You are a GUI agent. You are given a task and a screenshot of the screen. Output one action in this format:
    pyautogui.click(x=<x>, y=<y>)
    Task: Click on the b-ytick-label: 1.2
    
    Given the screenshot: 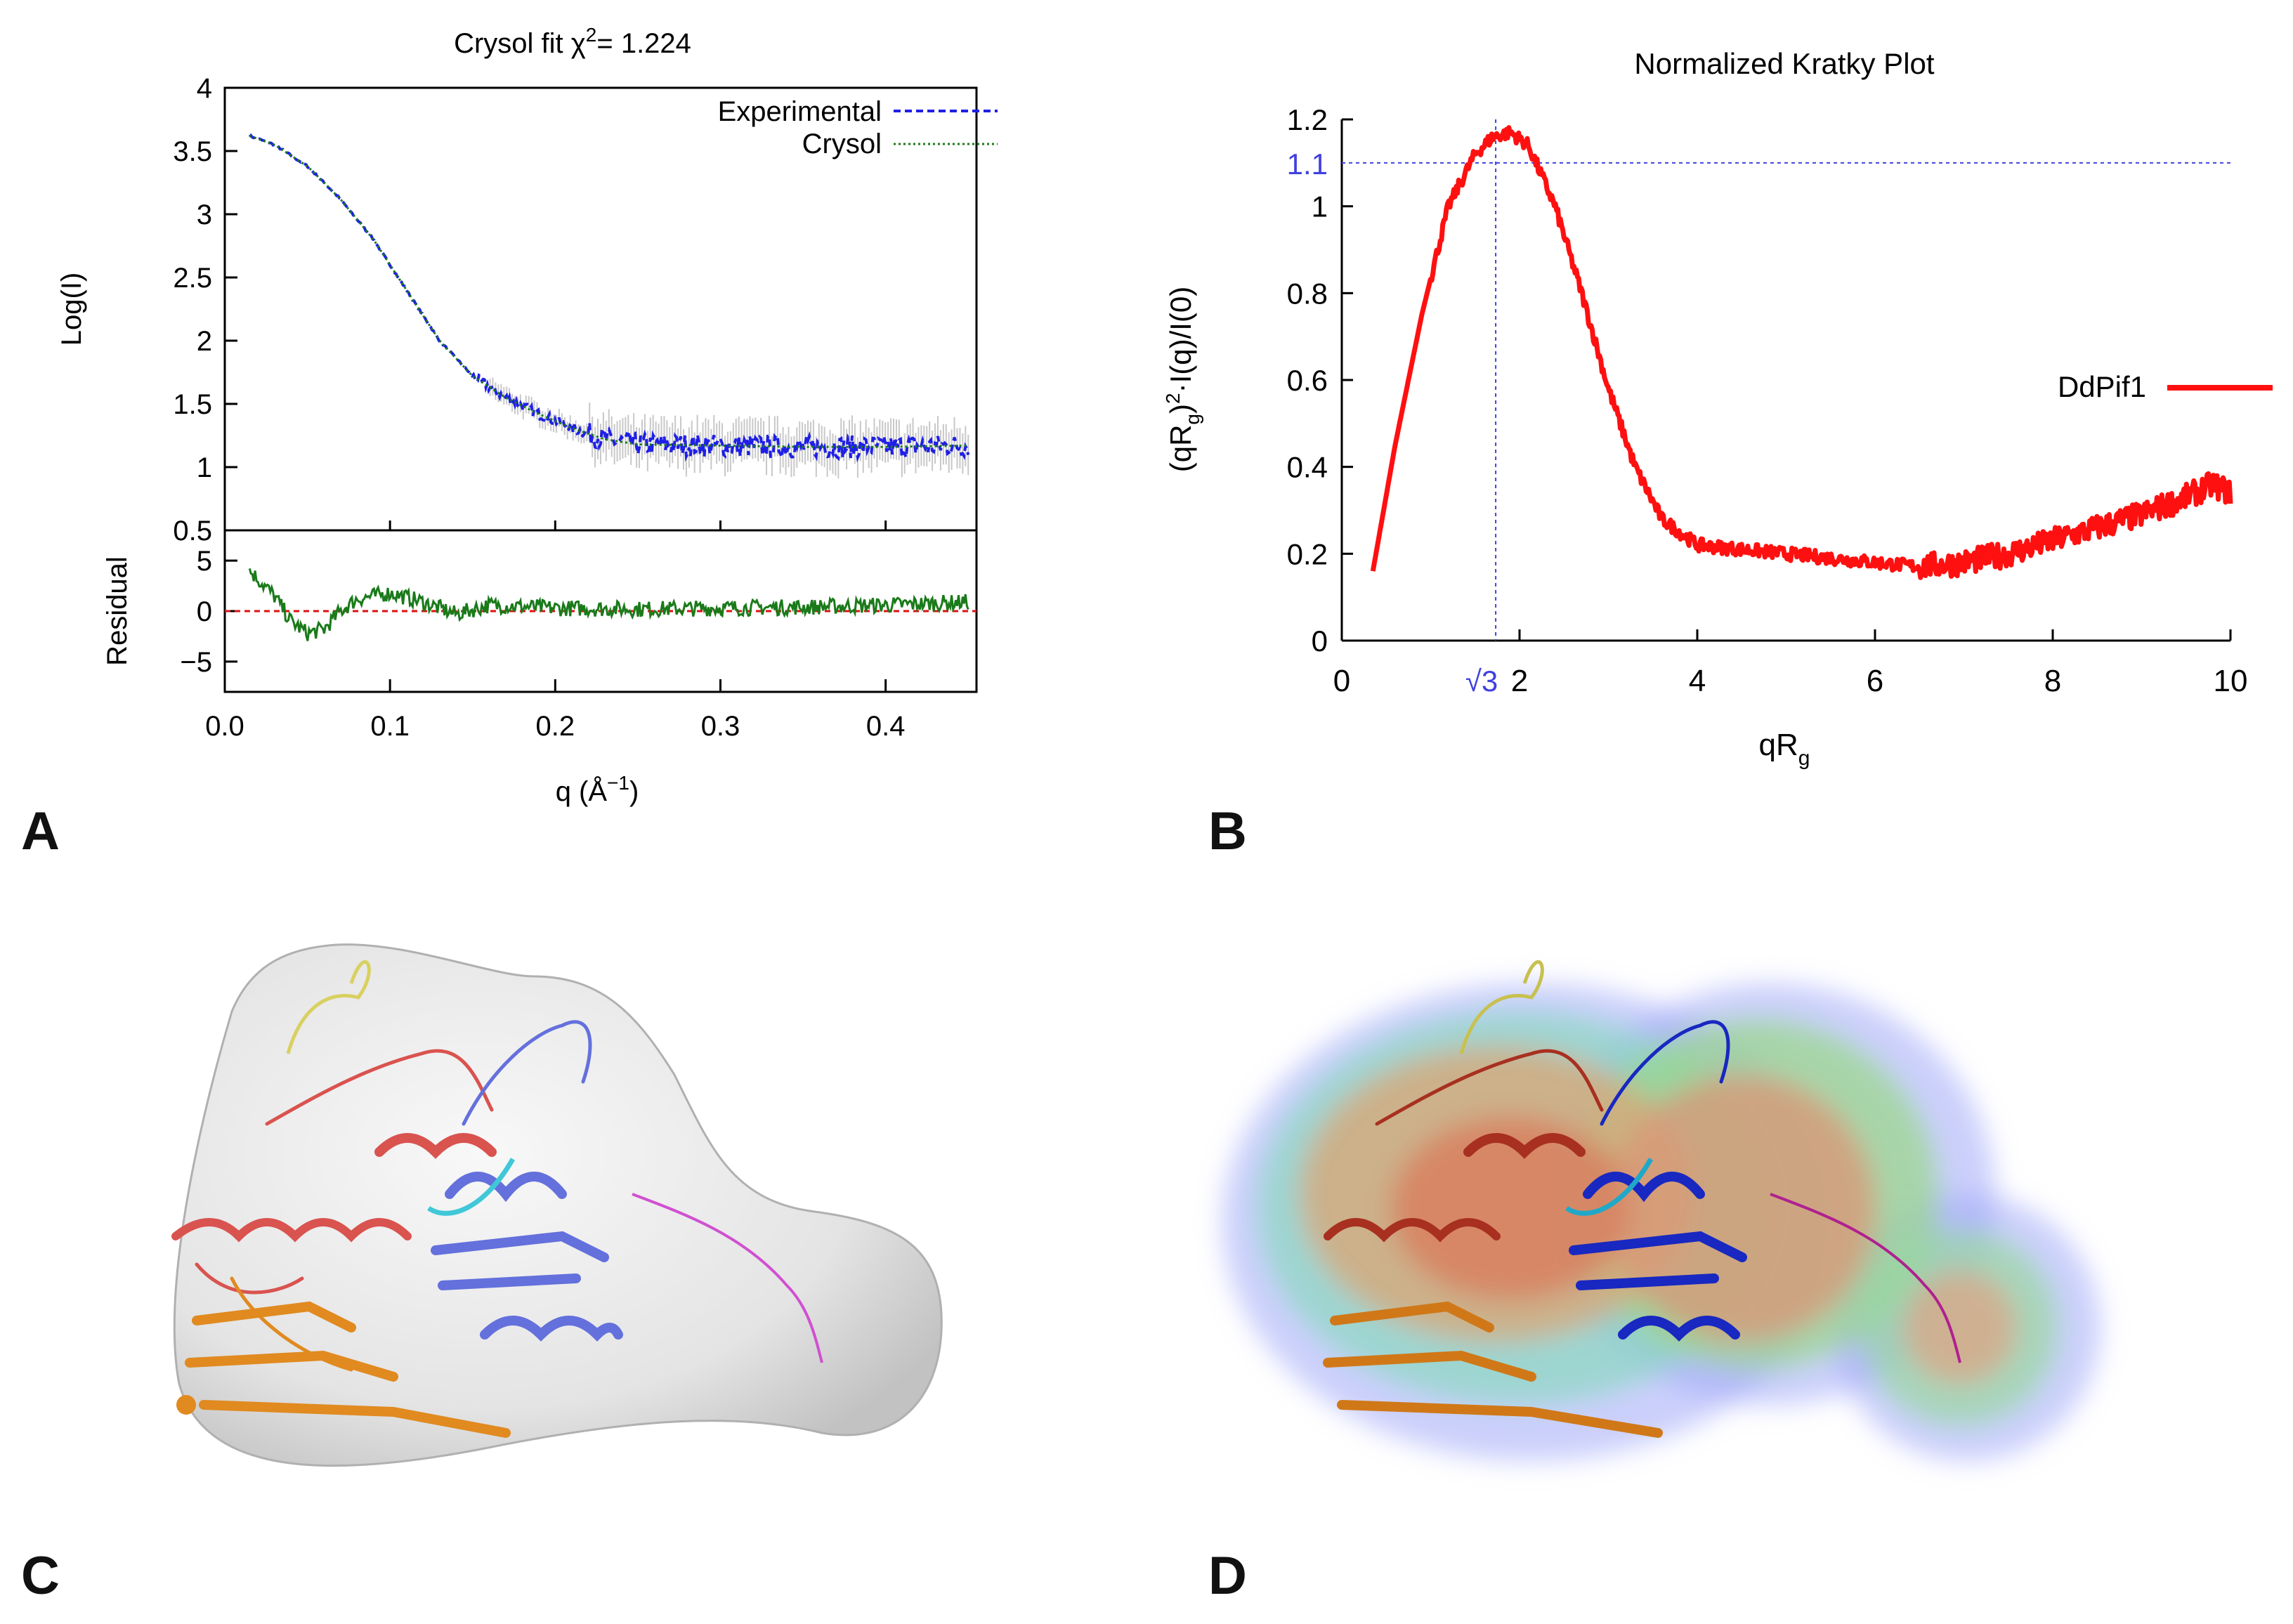 What is the action you would take?
    pyautogui.click(x=1307, y=119)
    